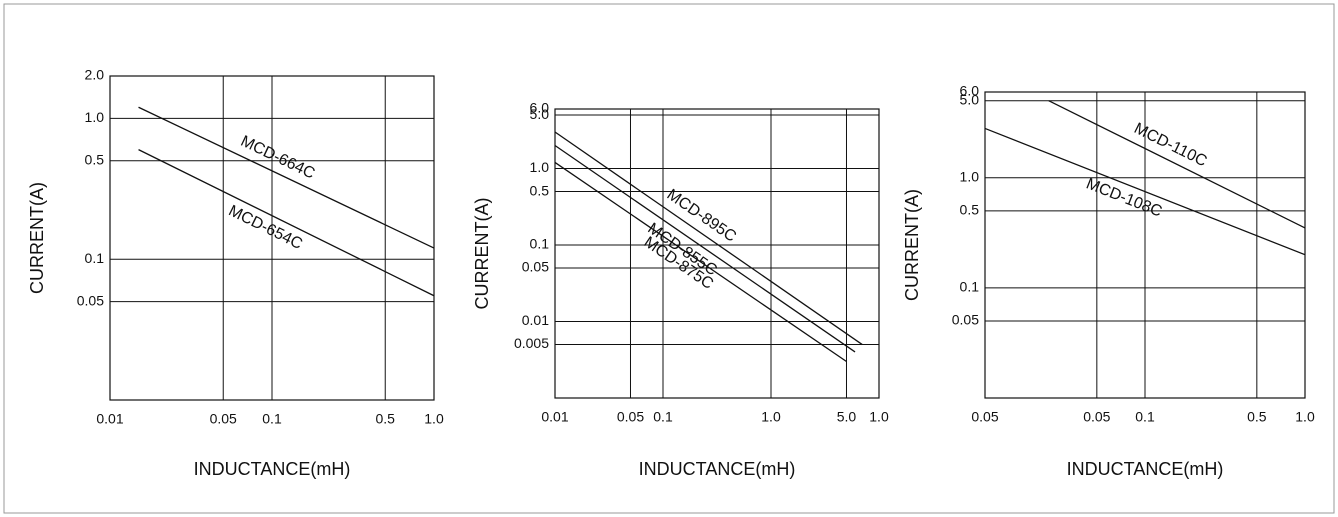 The width and height of the screenshot is (1338, 517). I want to click on y-tick-label: 2.0, so click(95, 75).